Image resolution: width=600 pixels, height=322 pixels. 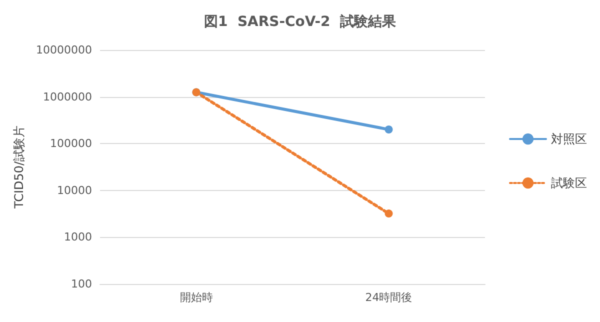 What do you see at coordinates (71, 143) in the screenshot?
I see `y-tick-label: 100000` at bounding box center [71, 143].